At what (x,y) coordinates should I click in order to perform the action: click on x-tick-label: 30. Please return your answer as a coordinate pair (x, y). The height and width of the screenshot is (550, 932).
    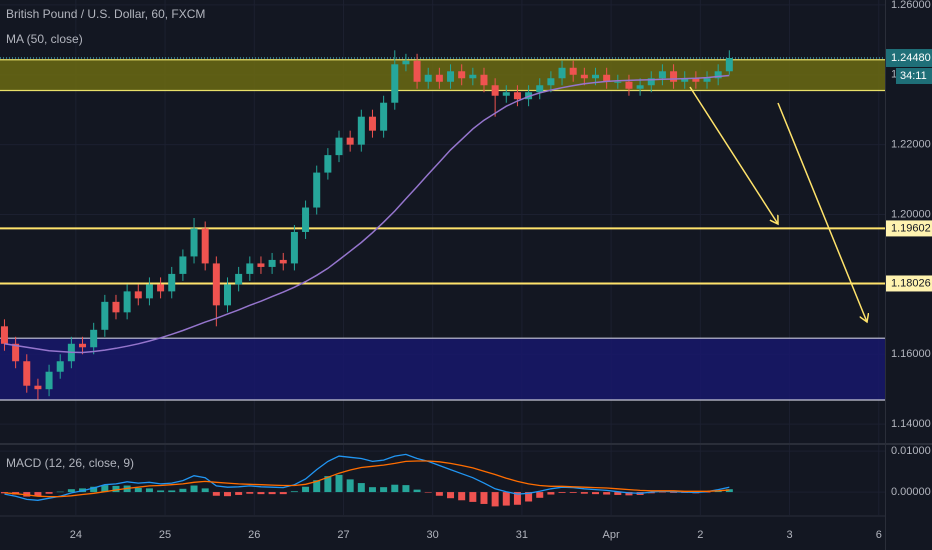
    Looking at the image, I should click on (433, 535).